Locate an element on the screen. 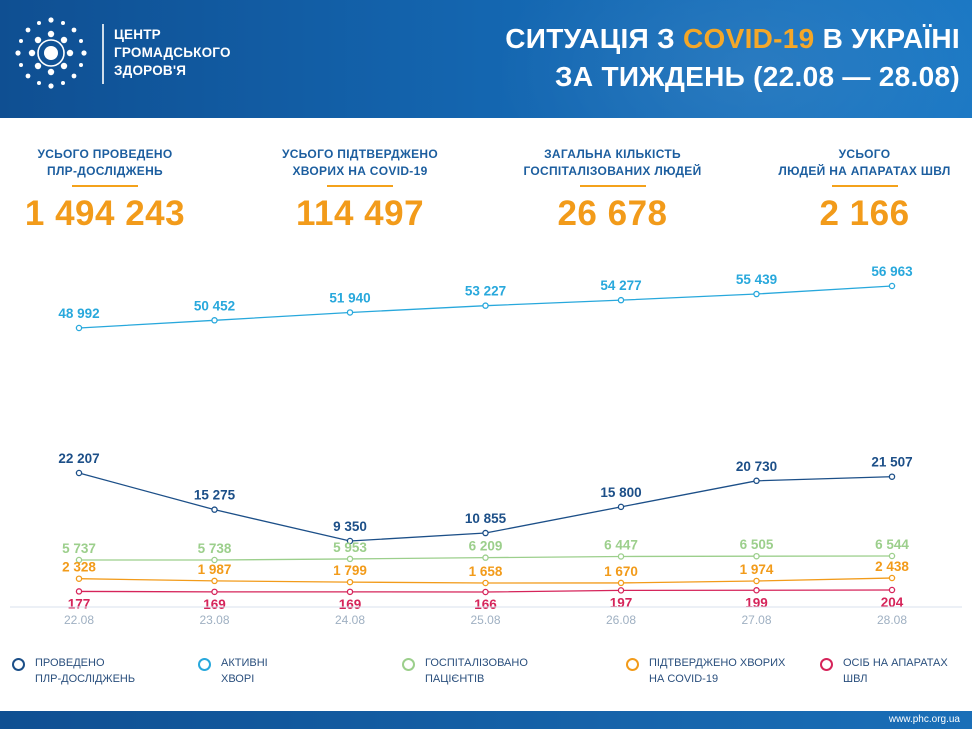  legend-label: ПРОВЕДЕНО ПЛР-ДОСЛІДЖЕНЬ is located at coordinates (85, 671).